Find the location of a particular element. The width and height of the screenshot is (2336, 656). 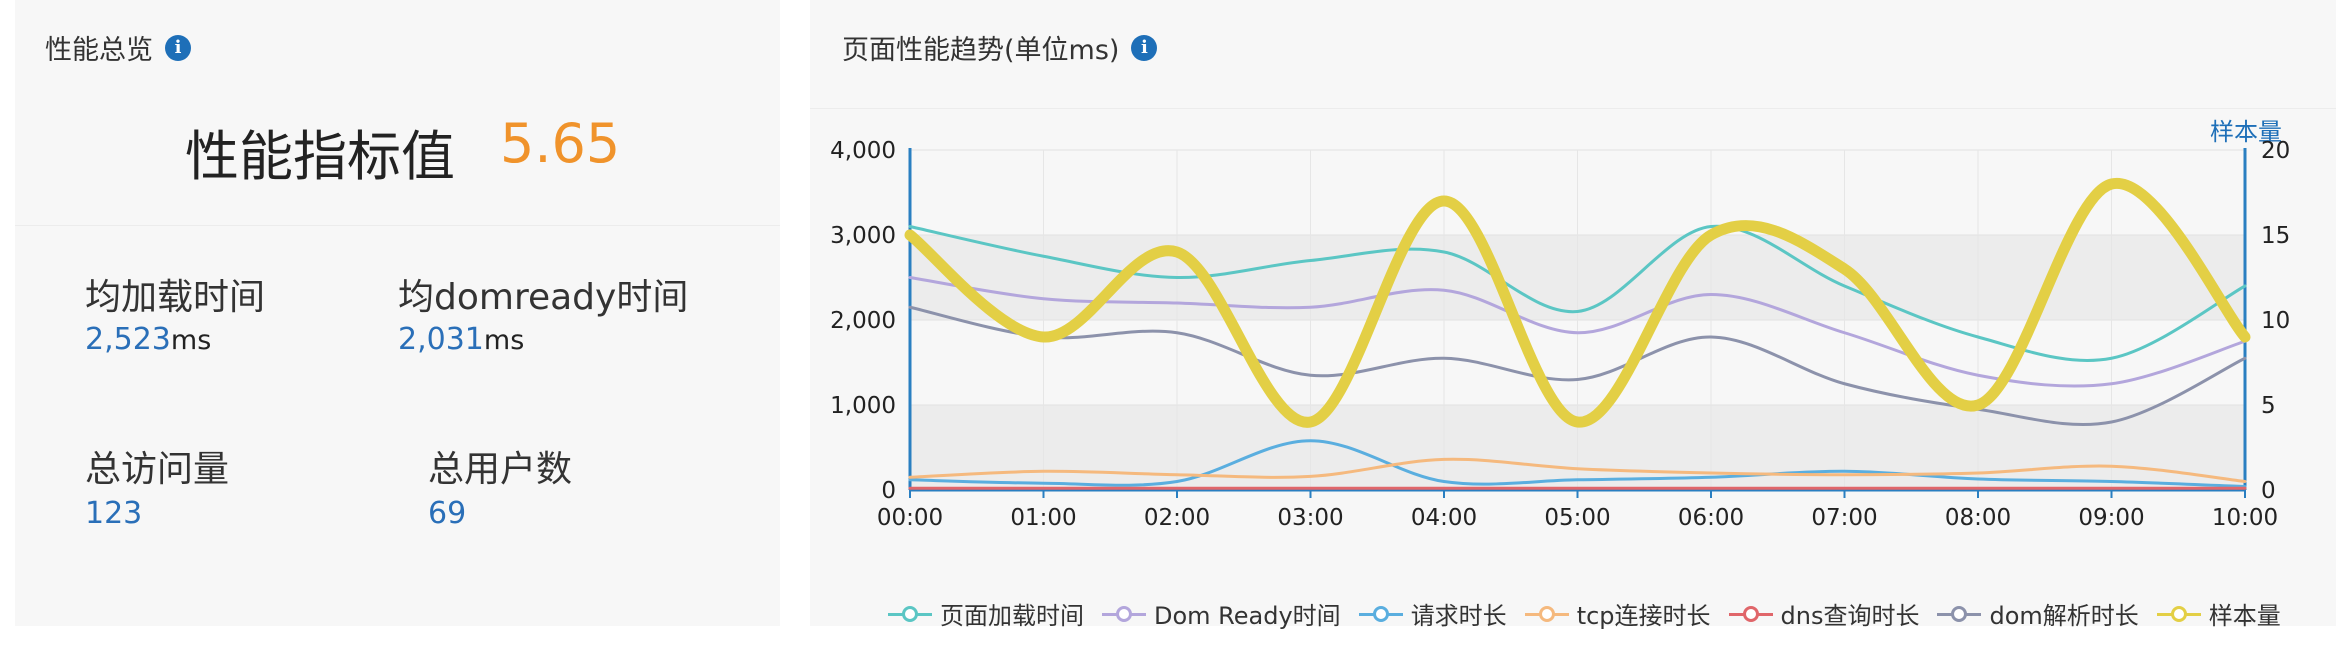

x-tick-label: 06:00 is located at coordinates (1711, 518).